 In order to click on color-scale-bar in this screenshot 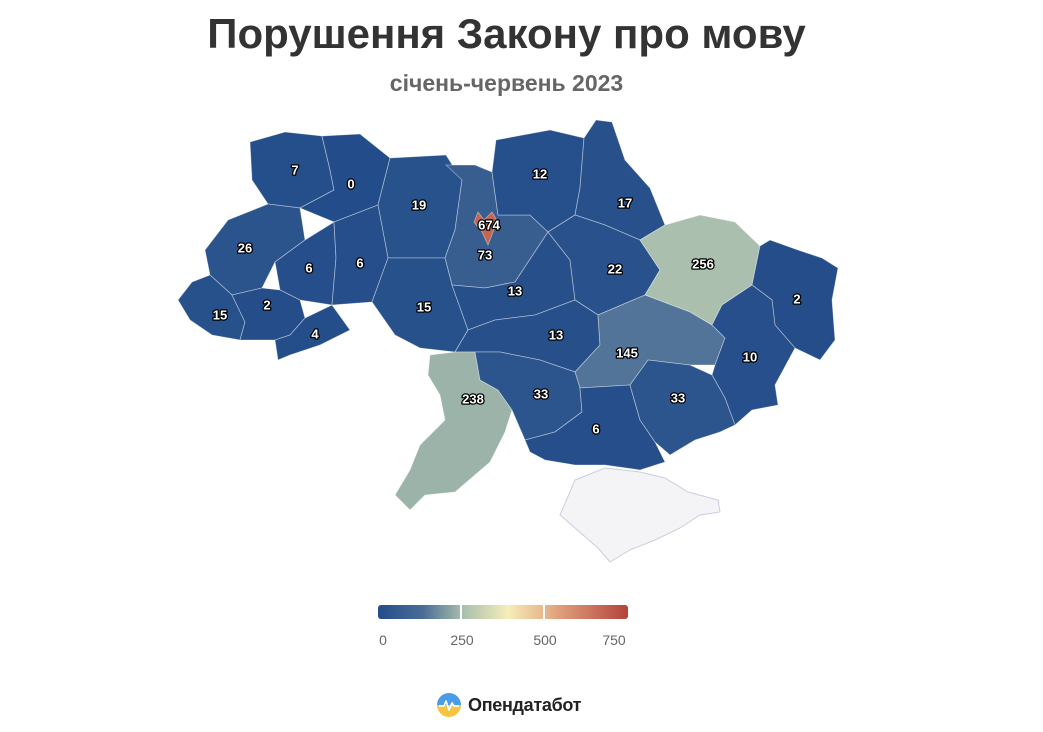, I will do `click(503, 612)`.